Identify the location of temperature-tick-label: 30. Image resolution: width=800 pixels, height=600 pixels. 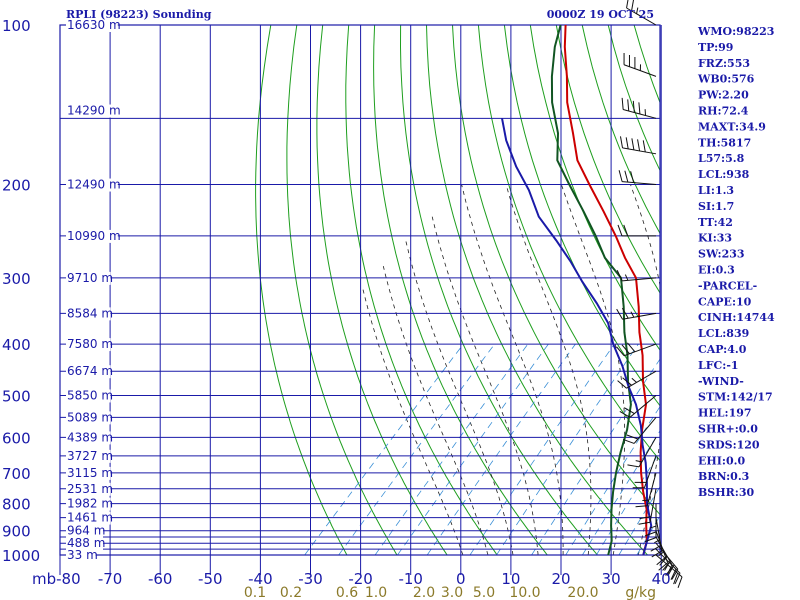
(611, 579).